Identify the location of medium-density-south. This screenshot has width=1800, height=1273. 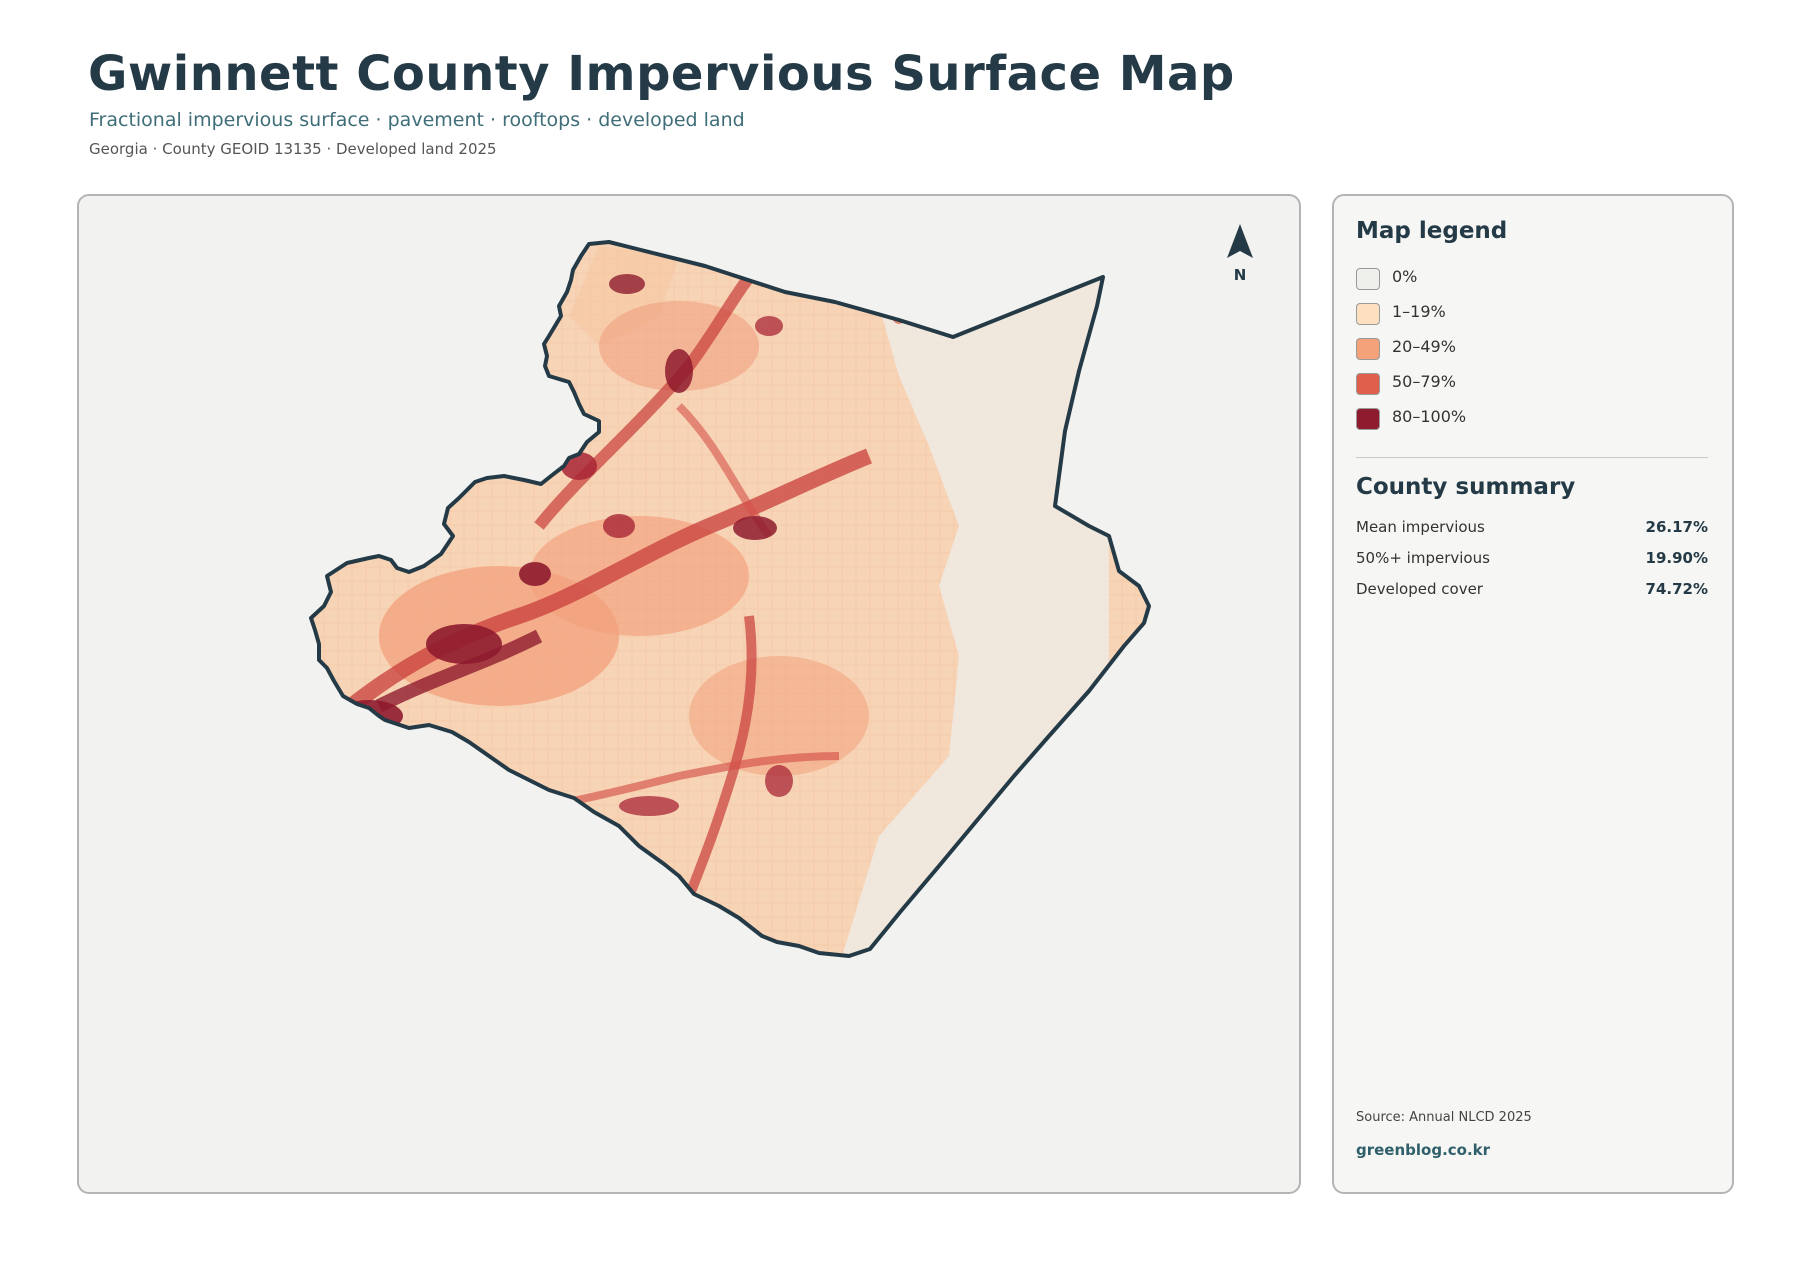
(779, 716).